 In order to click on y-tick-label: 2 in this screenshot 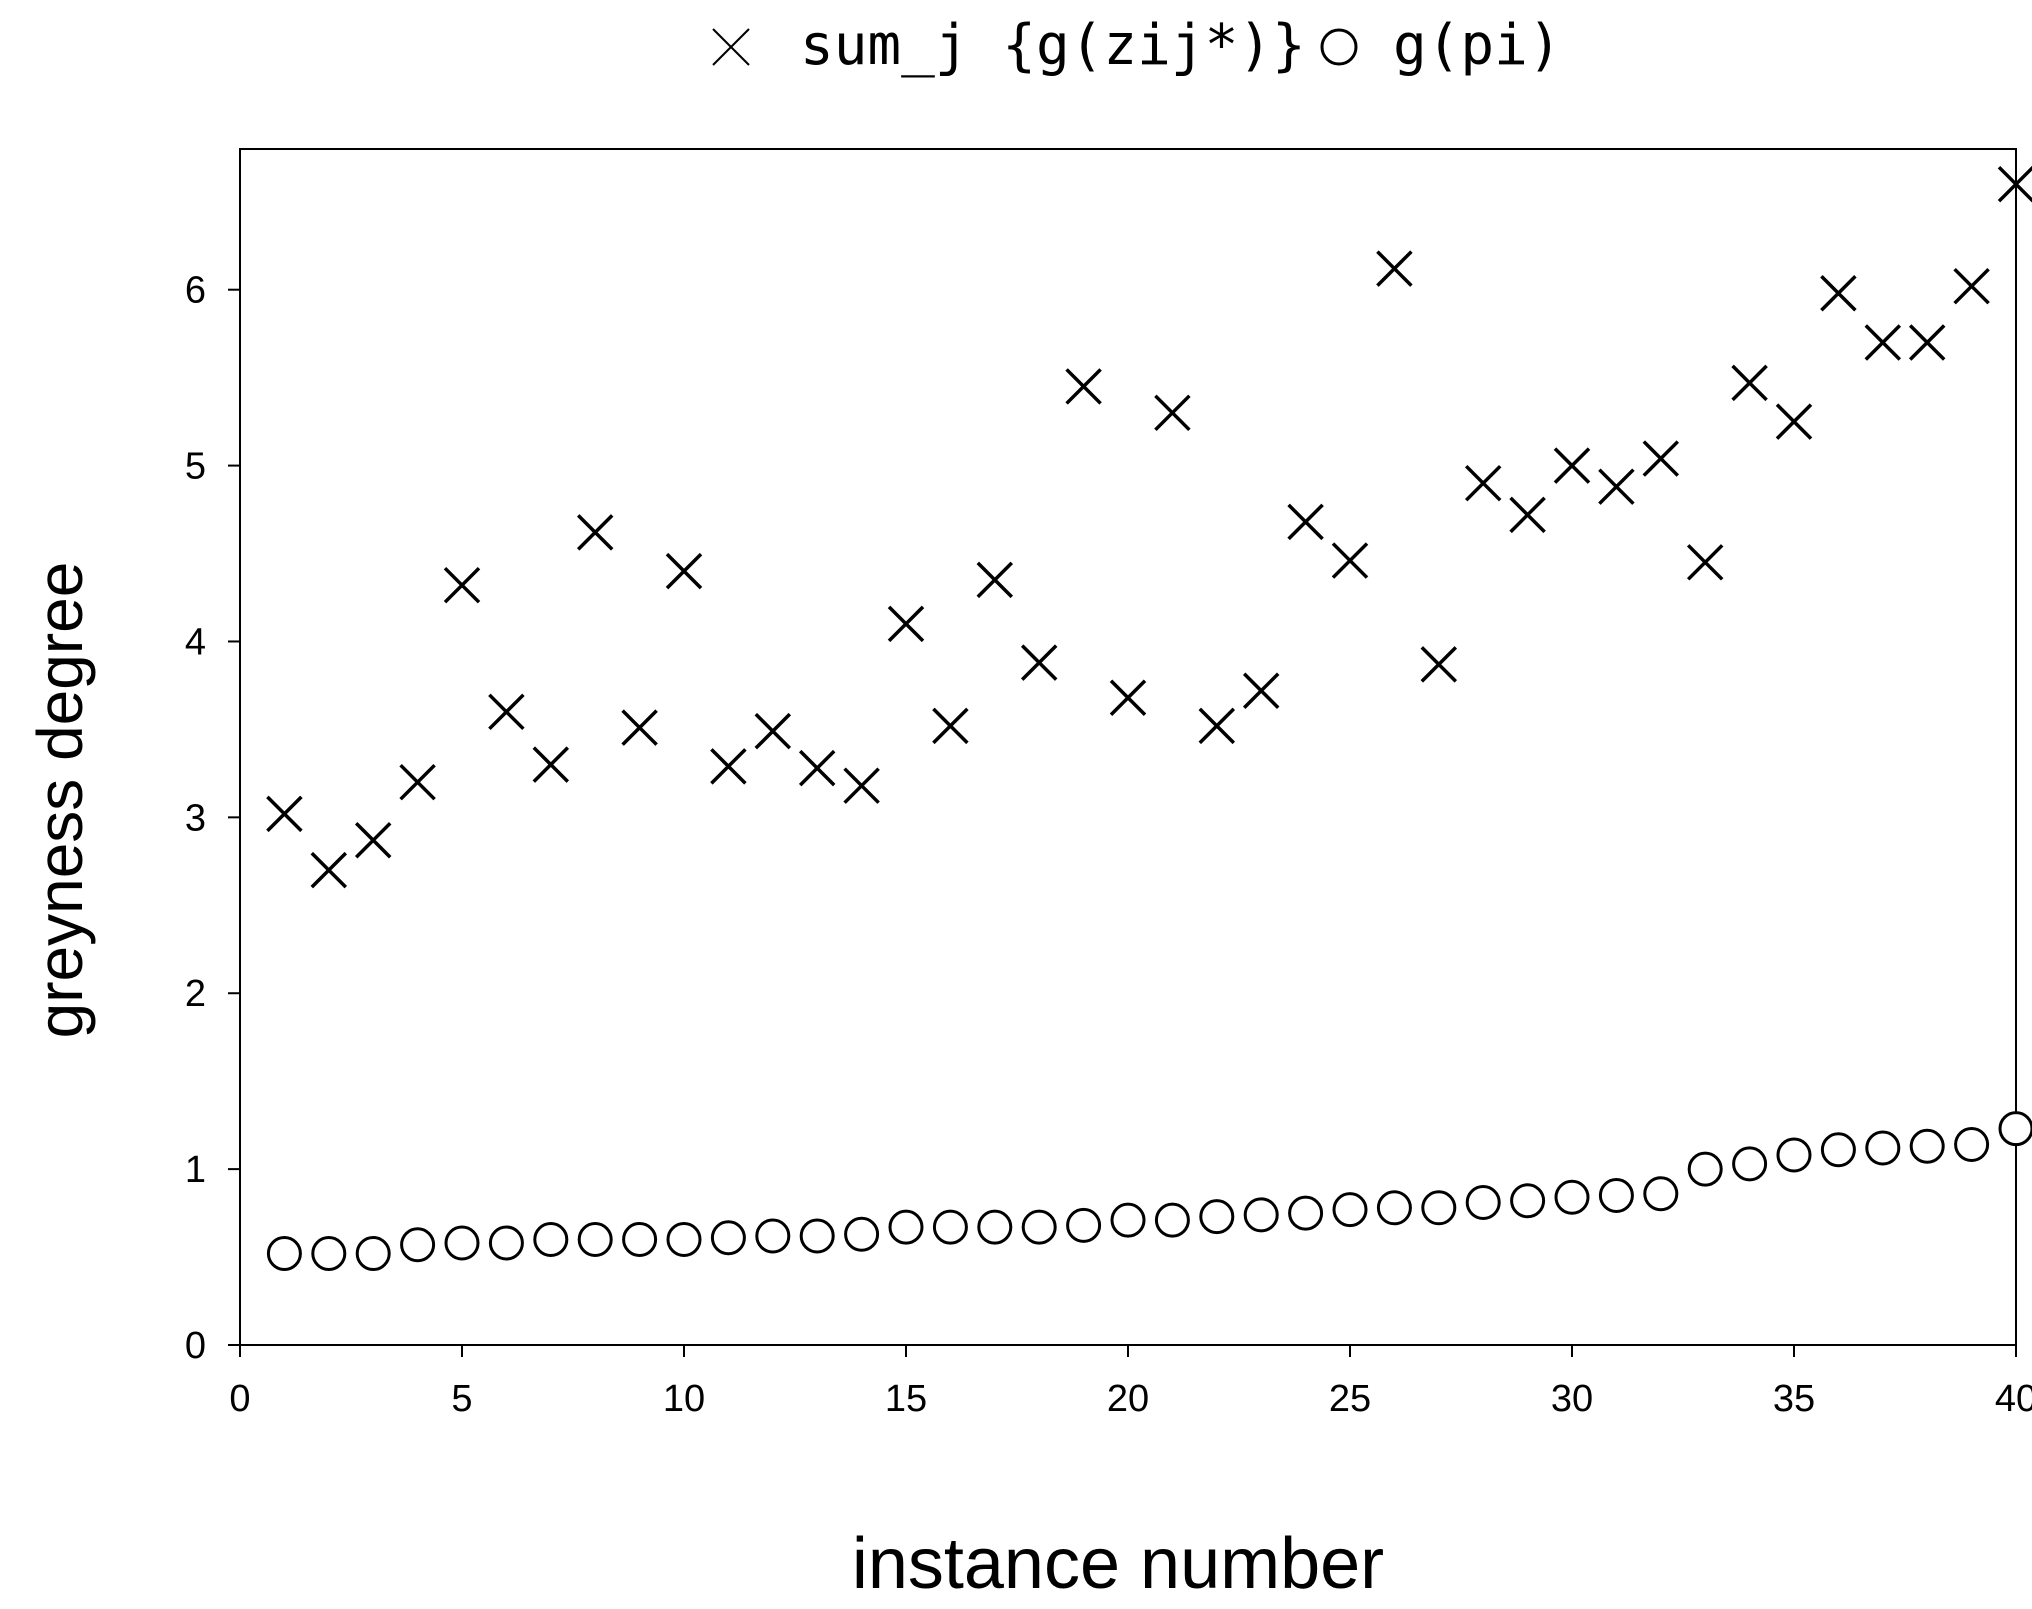, I will do `click(195, 994)`.